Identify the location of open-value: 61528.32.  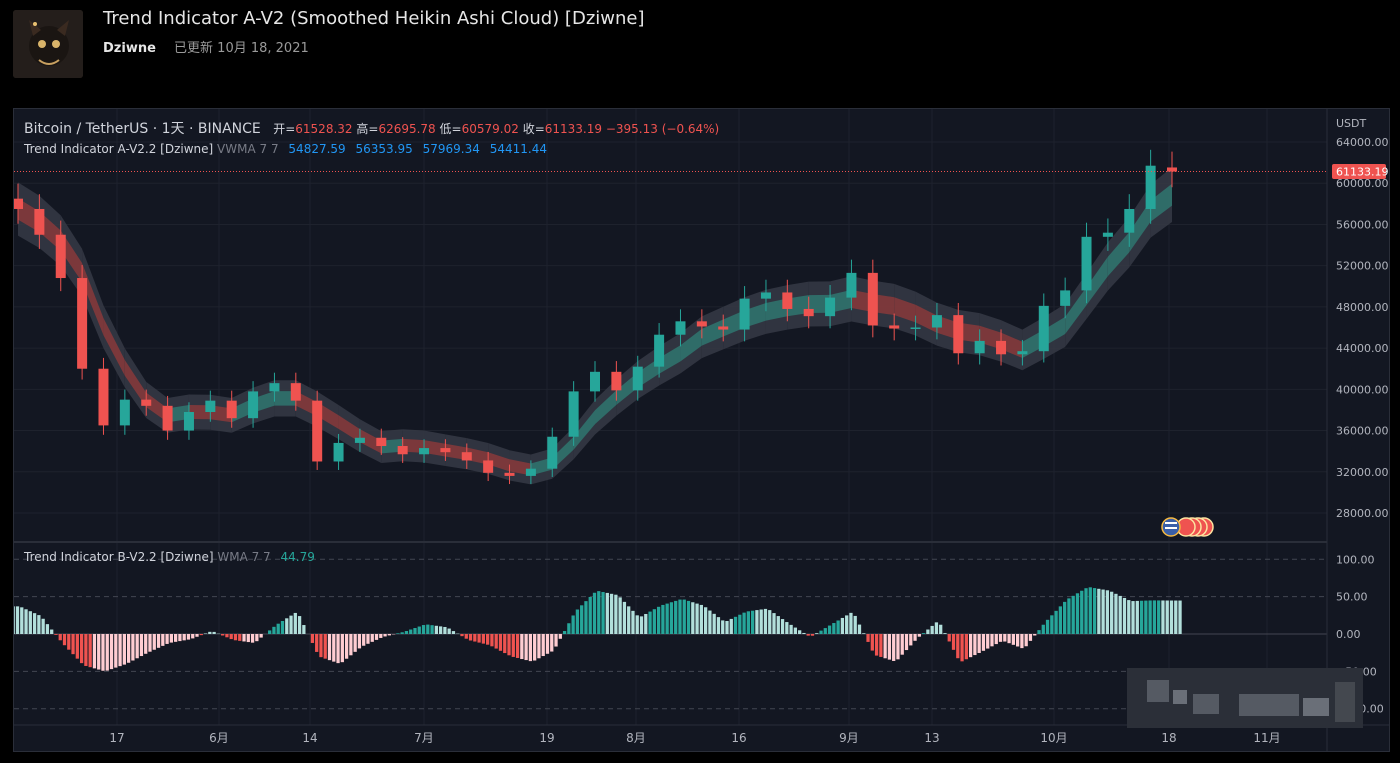
(324, 129).